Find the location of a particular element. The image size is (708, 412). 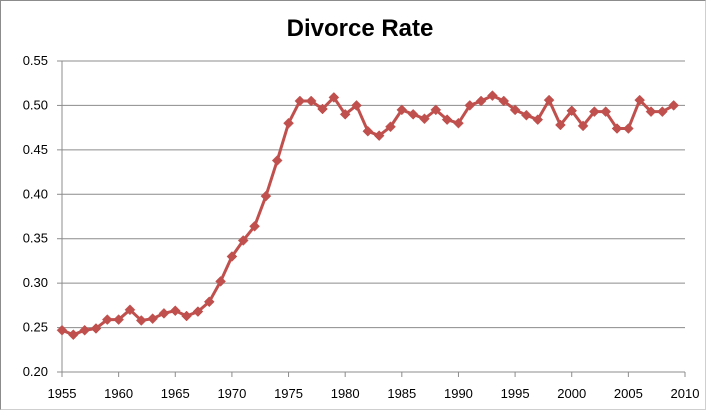

chart-title: Divorce Rate is located at coordinates (360, 28).